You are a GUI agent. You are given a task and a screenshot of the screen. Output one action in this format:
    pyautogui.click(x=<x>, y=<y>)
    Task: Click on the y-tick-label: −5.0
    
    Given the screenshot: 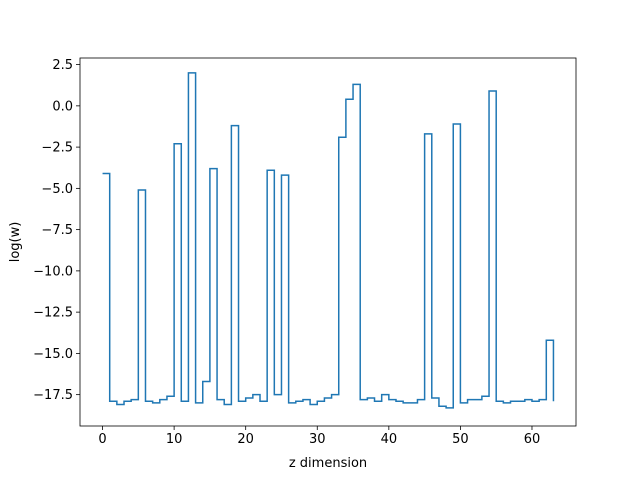 What is the action you would take?
    pyautogui.click(x=57, y=189)
    